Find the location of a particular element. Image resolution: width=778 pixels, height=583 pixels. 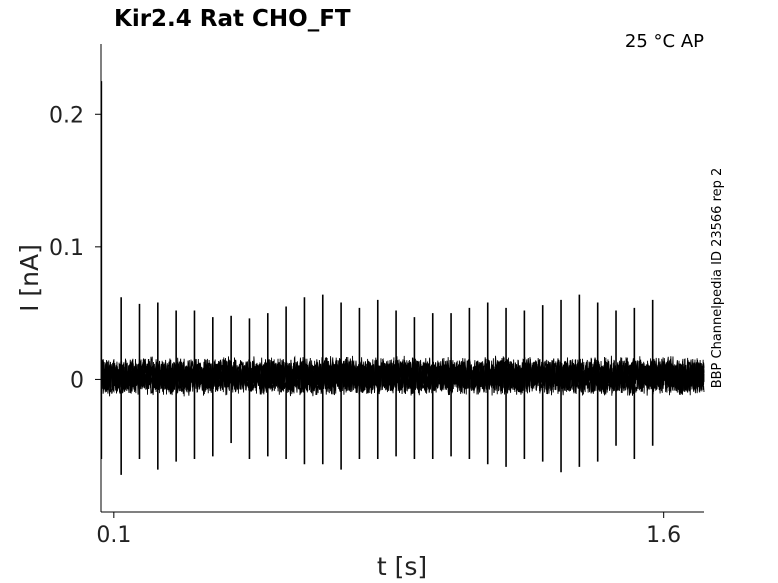

condition-label: 25 °C AP is located at coordinates (664, 41).